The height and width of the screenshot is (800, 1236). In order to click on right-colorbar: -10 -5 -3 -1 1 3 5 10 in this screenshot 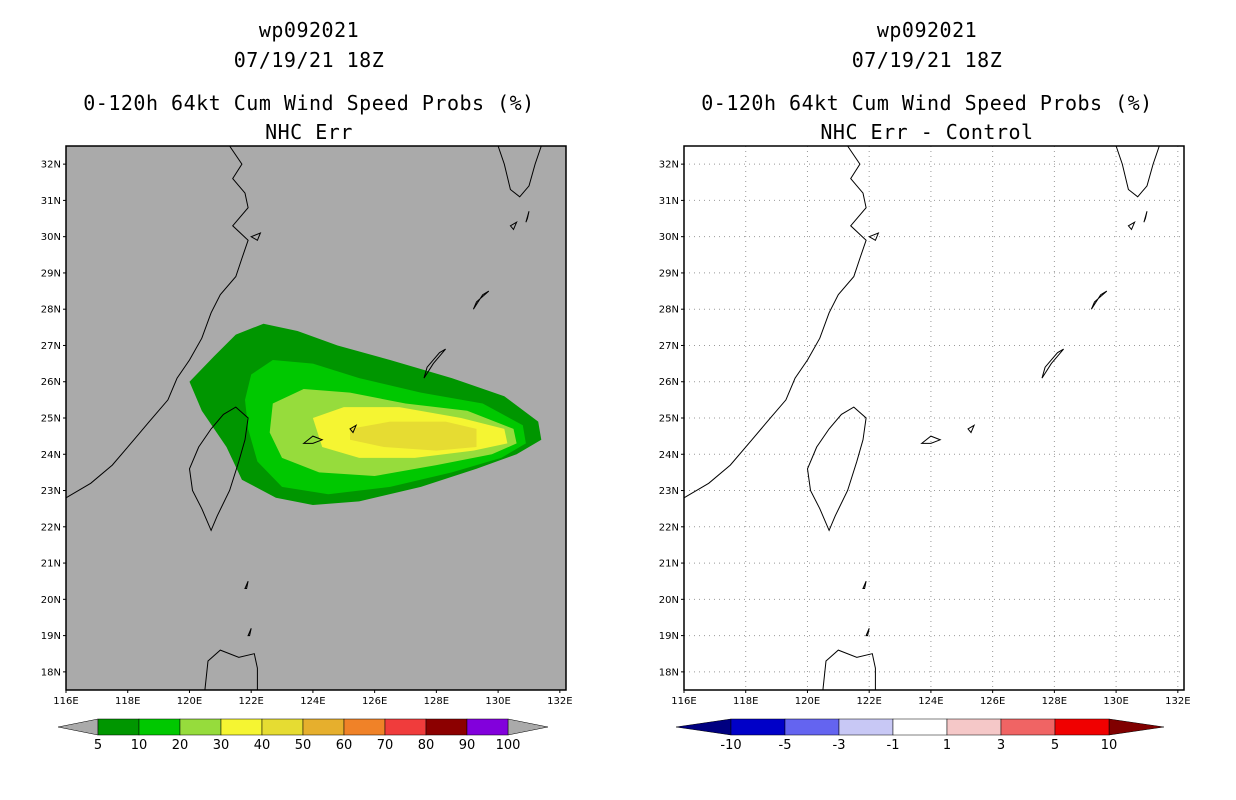, I will do `click(920, 735)`.